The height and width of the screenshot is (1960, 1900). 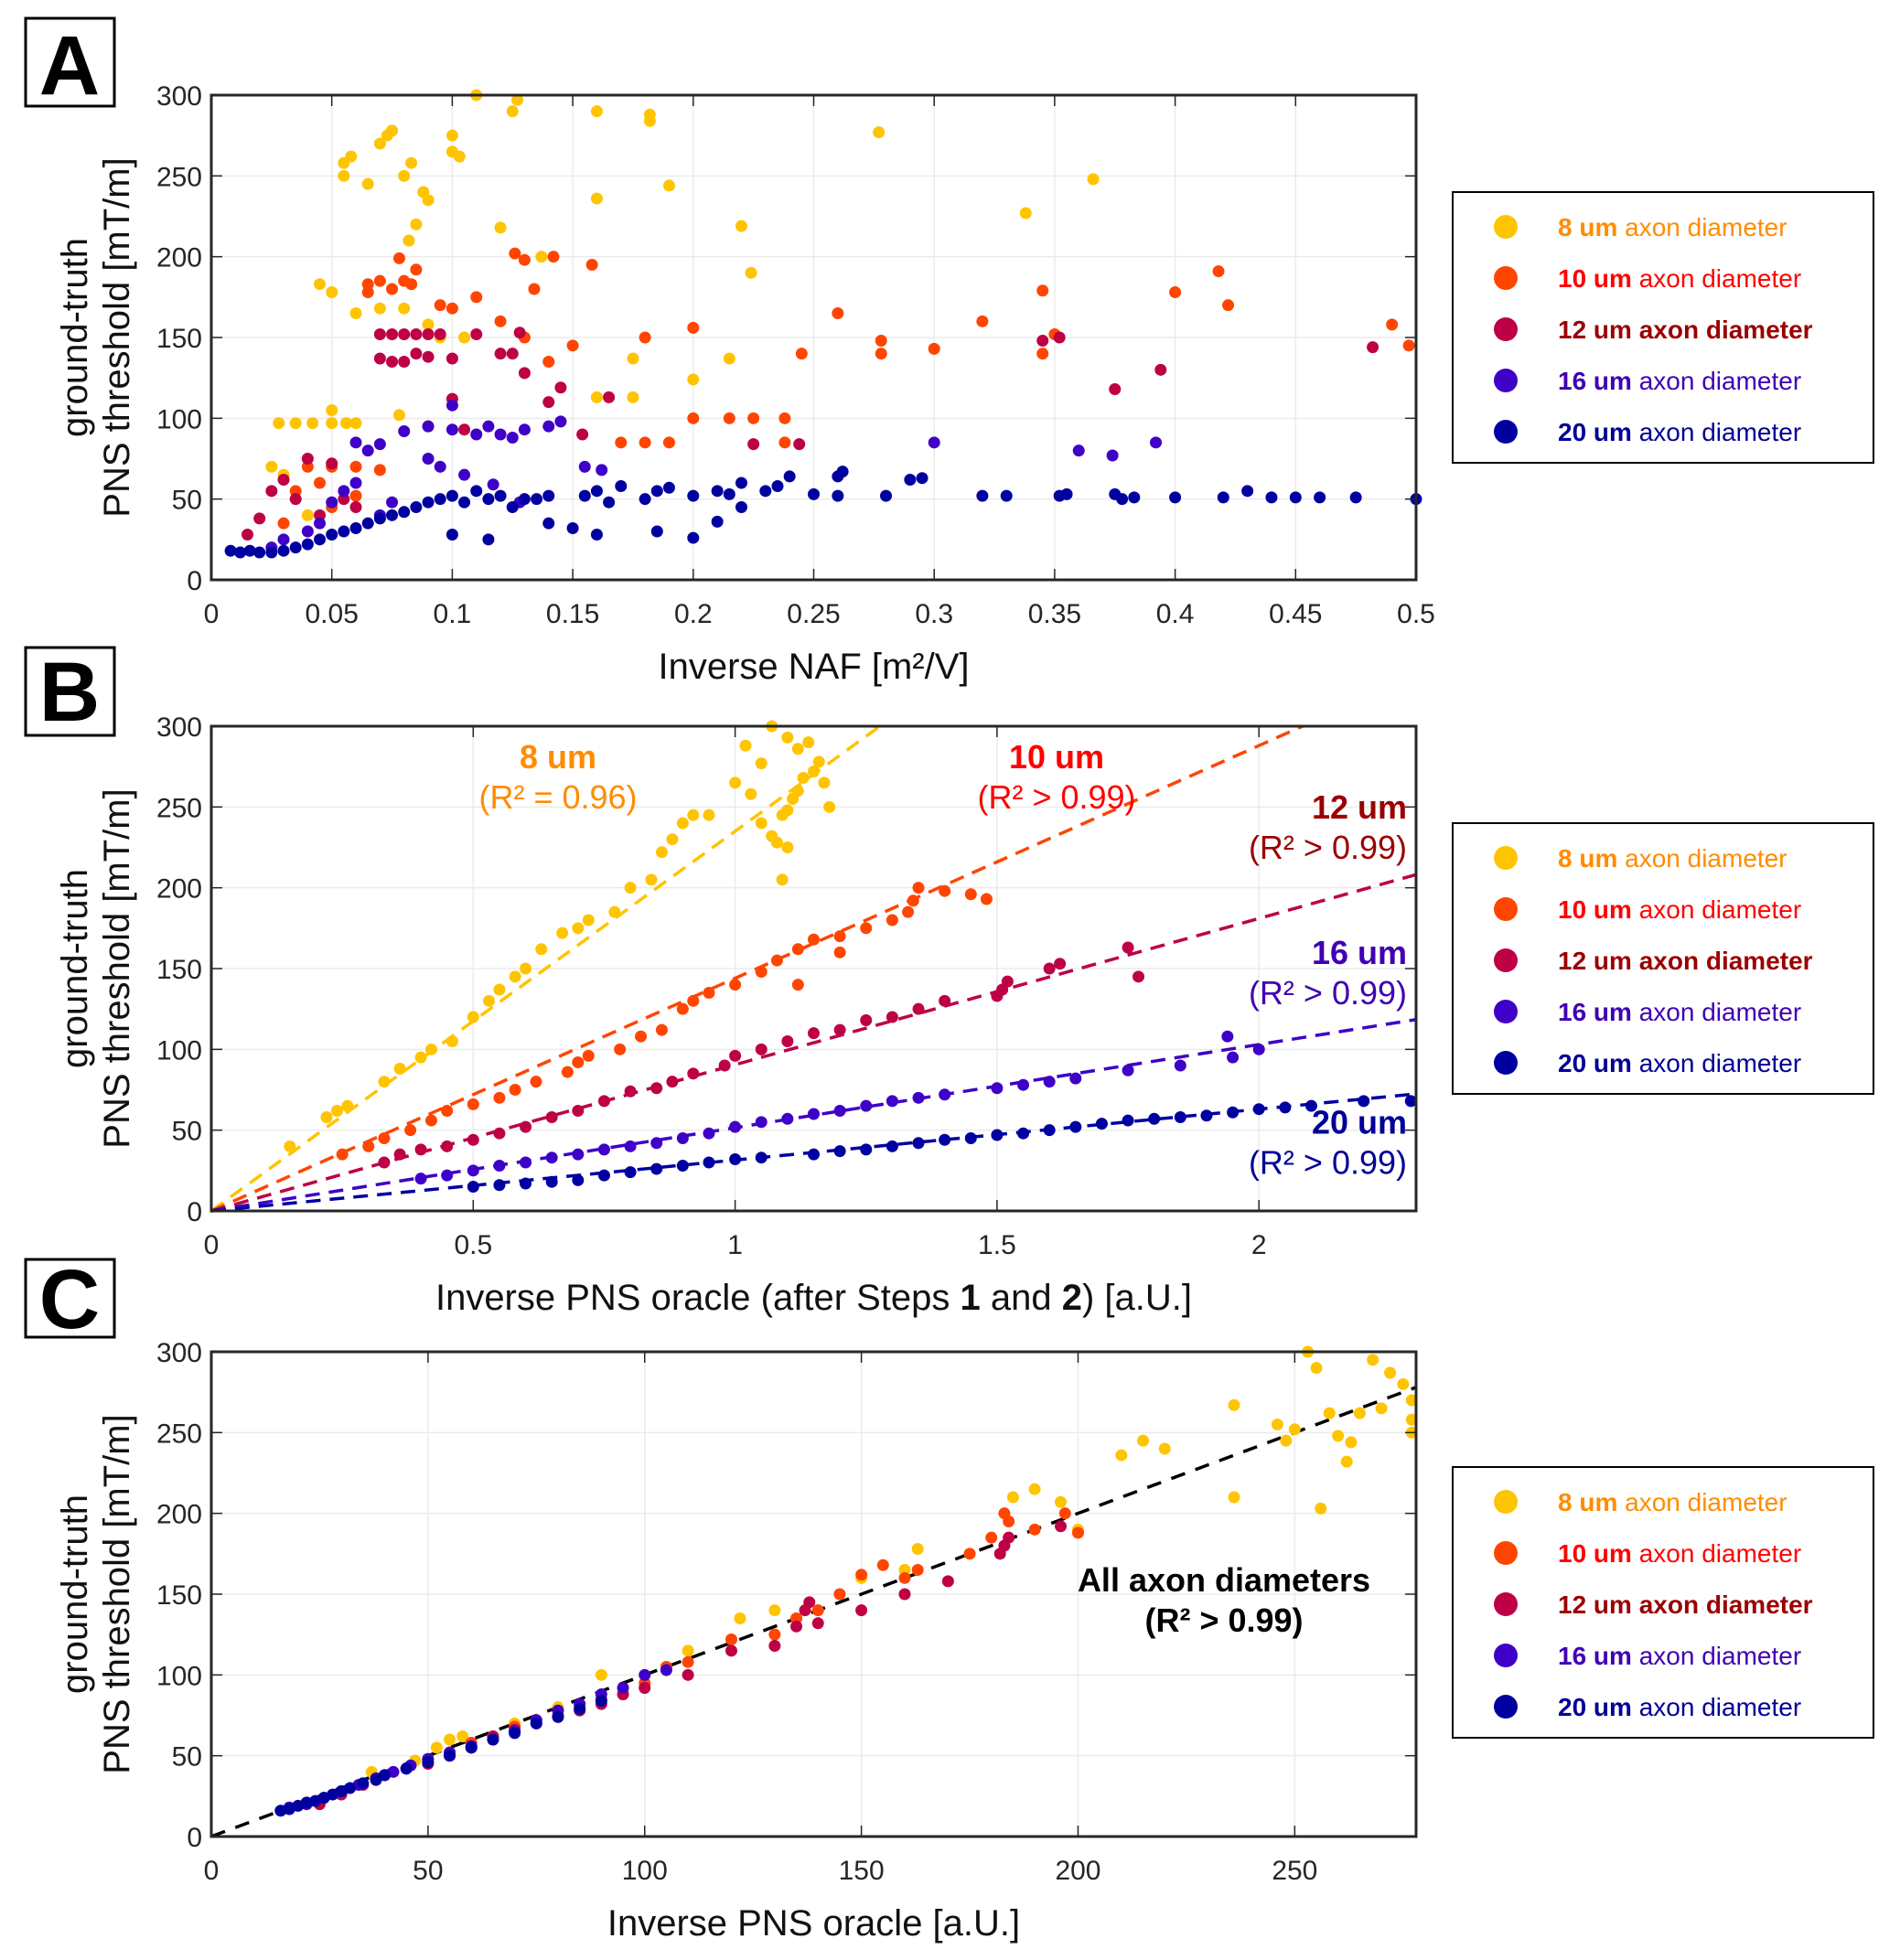 What do you see at coordinates (1679, 1656) in the screenshot?
I see `legend-label: 16 um axon diameter` at bounding box center [1679, 1656].